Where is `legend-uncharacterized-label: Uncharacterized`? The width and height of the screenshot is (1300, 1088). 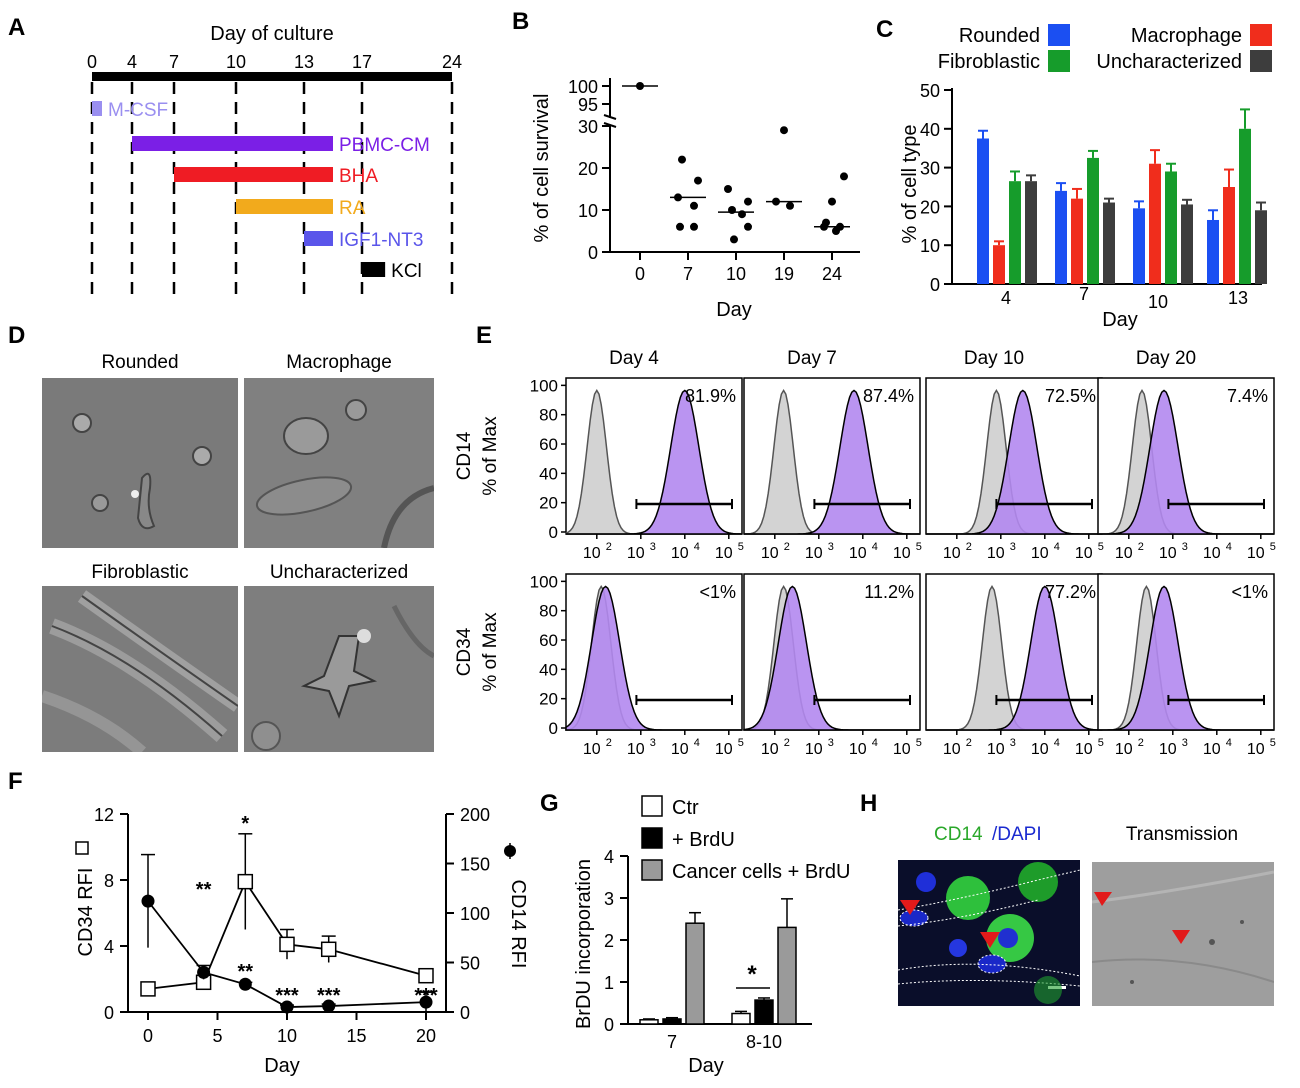
legend-uncharacterized-label: Uncharacterized is located at coordinates (1169, 62).